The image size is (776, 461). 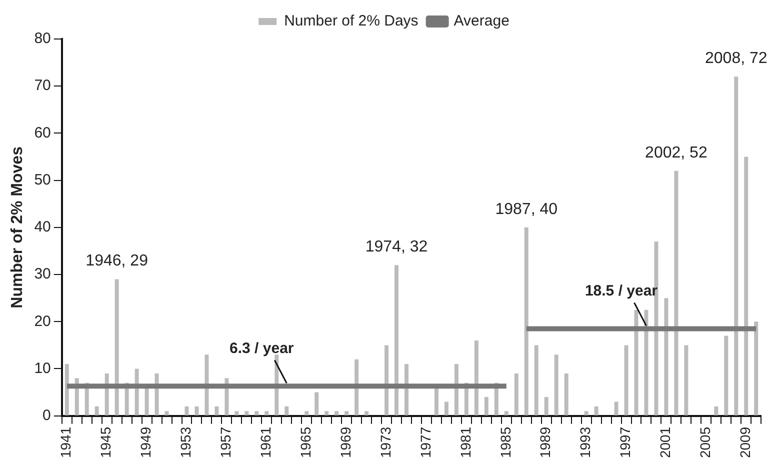 I want to click on y-tick-label: 20, so click(x=42, y=321).